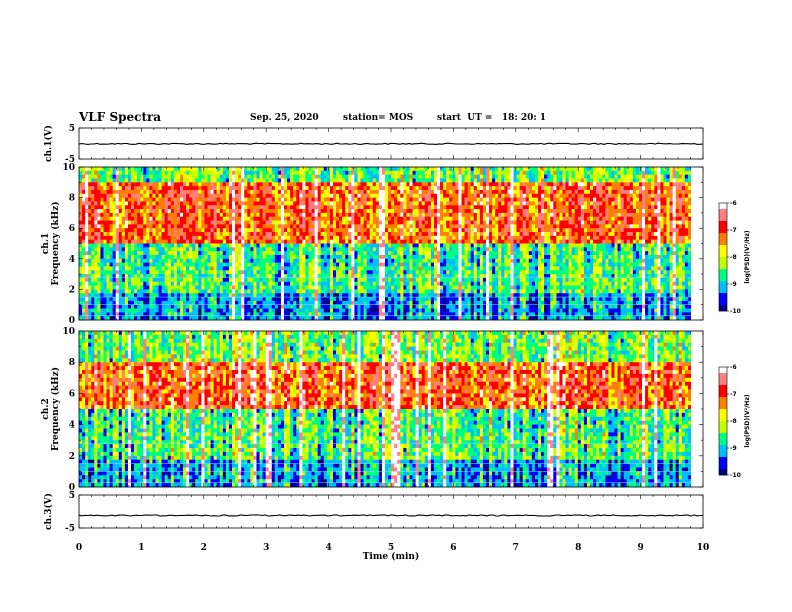 The width and height of the screenshot is (792, 612). Describe the element at coordinates (516, 548) in the screenshot. I see `x-tick-label: 7` at that location.